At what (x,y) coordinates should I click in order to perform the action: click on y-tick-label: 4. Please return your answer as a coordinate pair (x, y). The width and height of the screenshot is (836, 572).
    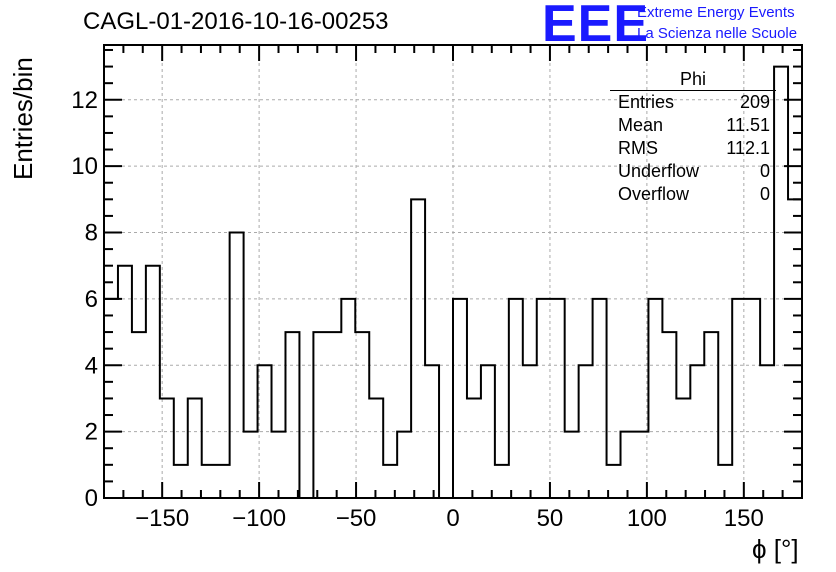
    Looking at the image, I should click on (91, 365).